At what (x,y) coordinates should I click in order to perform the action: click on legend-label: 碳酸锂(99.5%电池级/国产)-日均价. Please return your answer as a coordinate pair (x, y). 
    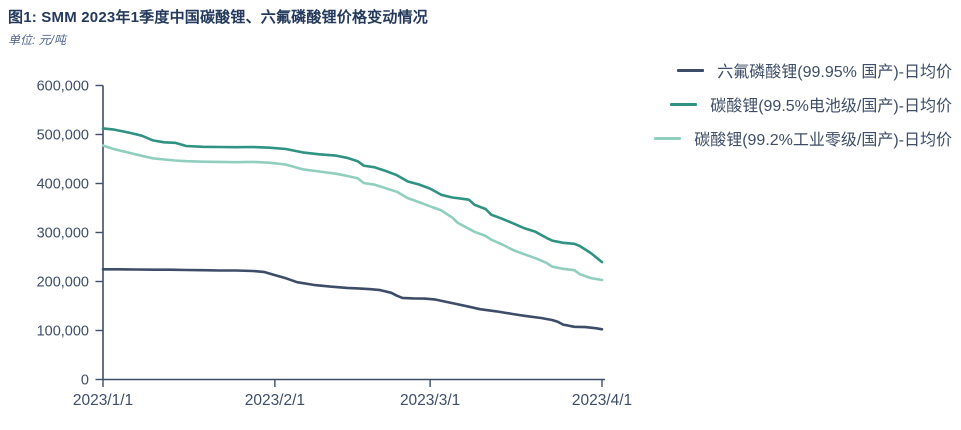
    Looking at the image, I should click on (831, 106).